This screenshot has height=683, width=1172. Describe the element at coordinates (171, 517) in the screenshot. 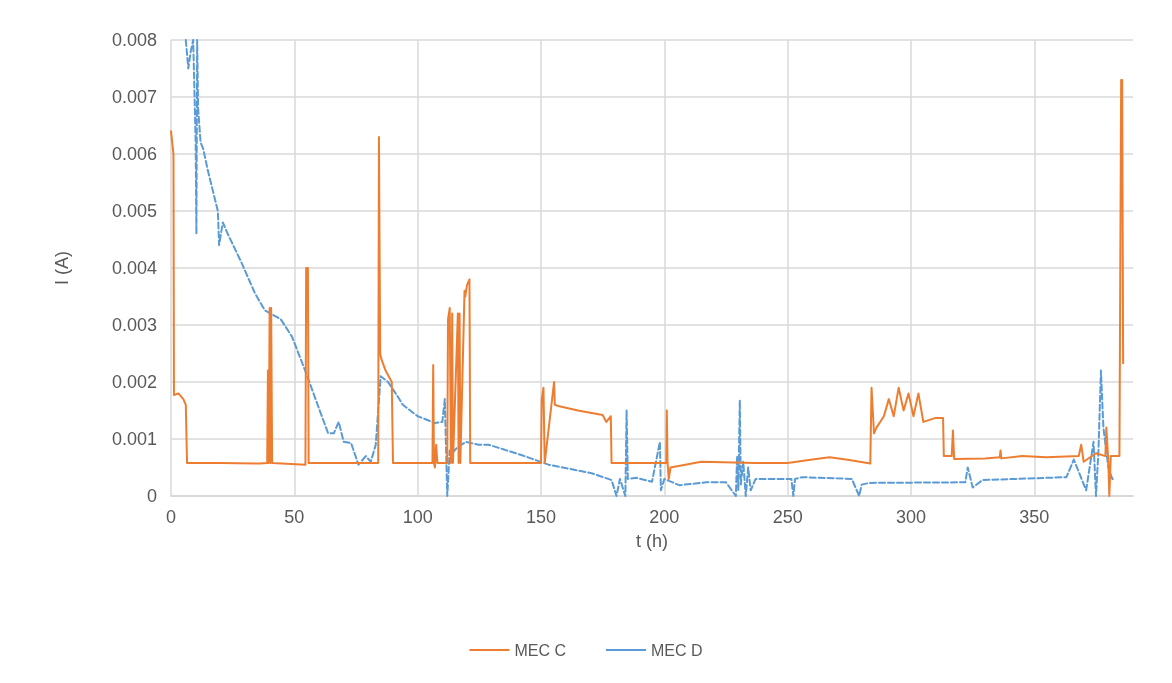

I see `x-tick-label: 0` at that location.